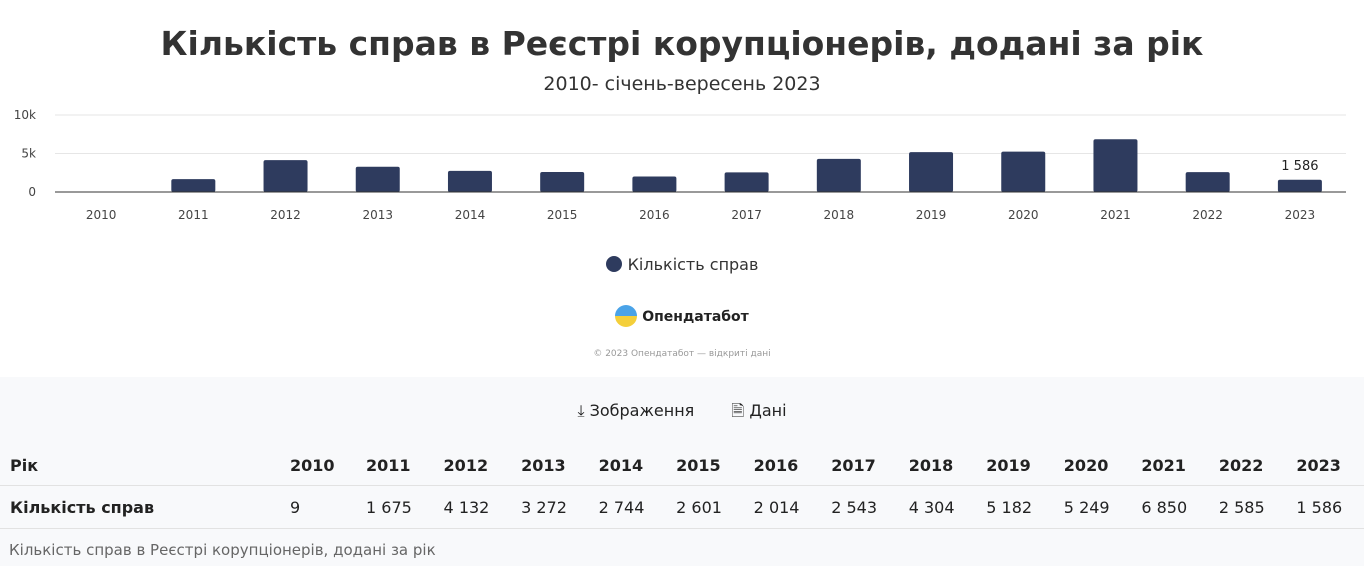 Image resolution: width=1364 pixels, height=566 pixels. Describe the element at coordinates (682, 354) in the screenshot. I see `copyright: © 2023 Опендатабот — відкриті дані` at that location.